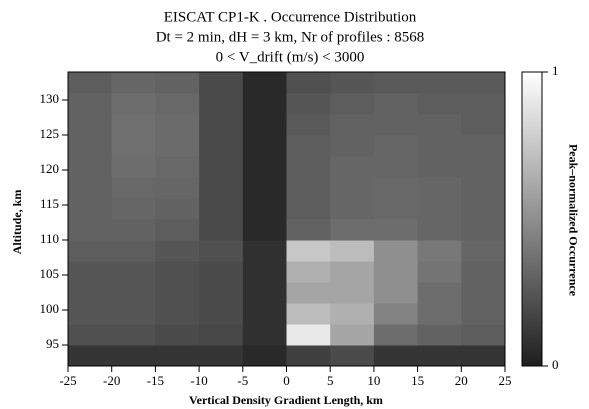  What do you see at coordinates (17, 222) in the screenshot?
I see `y-axis-label: Altitude, km` at bounding box center [17, 222].